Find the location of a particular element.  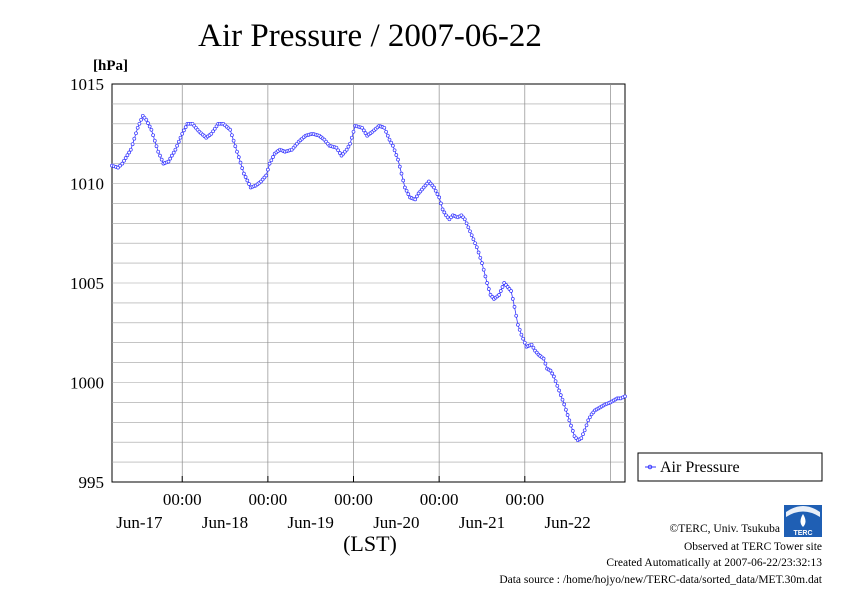

x-tick-date-label: Jun-17 is located at coordinates (139, 522).